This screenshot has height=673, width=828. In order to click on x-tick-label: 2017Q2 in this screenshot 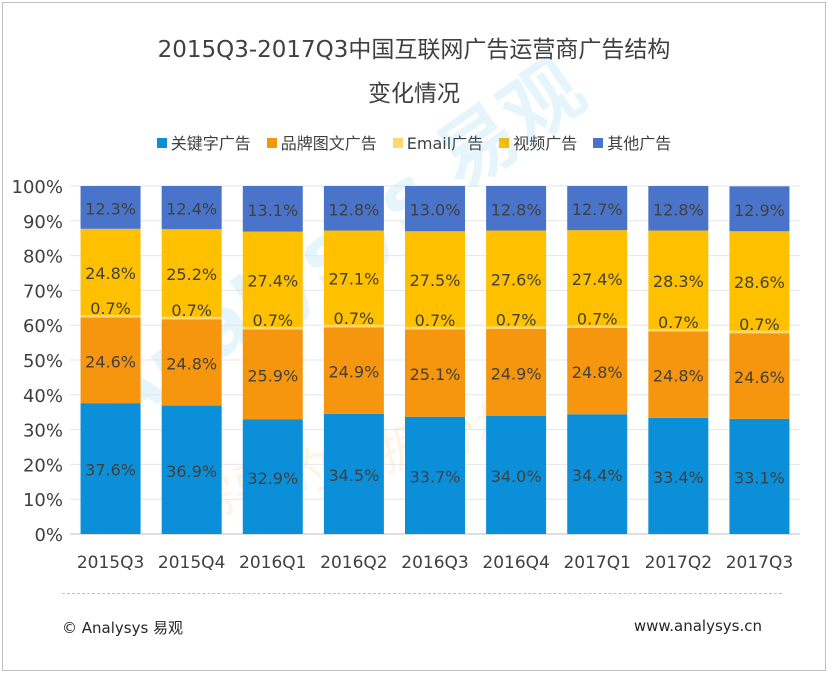, I will do `click(678, 563)`.